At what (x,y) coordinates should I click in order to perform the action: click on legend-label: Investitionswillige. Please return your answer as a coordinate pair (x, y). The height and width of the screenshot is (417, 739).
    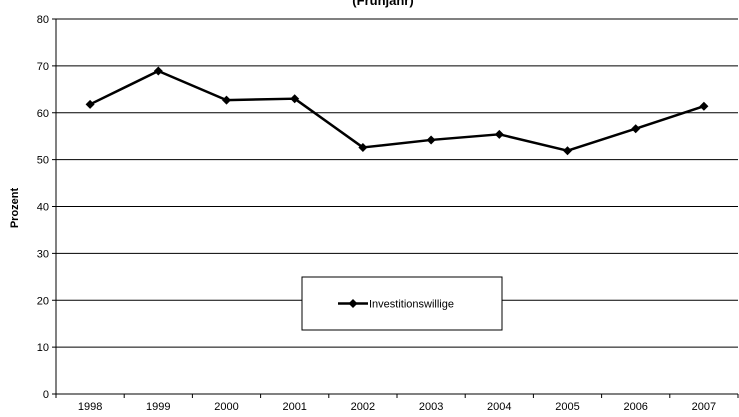
    Looking at the image, I should click on (411, 305).